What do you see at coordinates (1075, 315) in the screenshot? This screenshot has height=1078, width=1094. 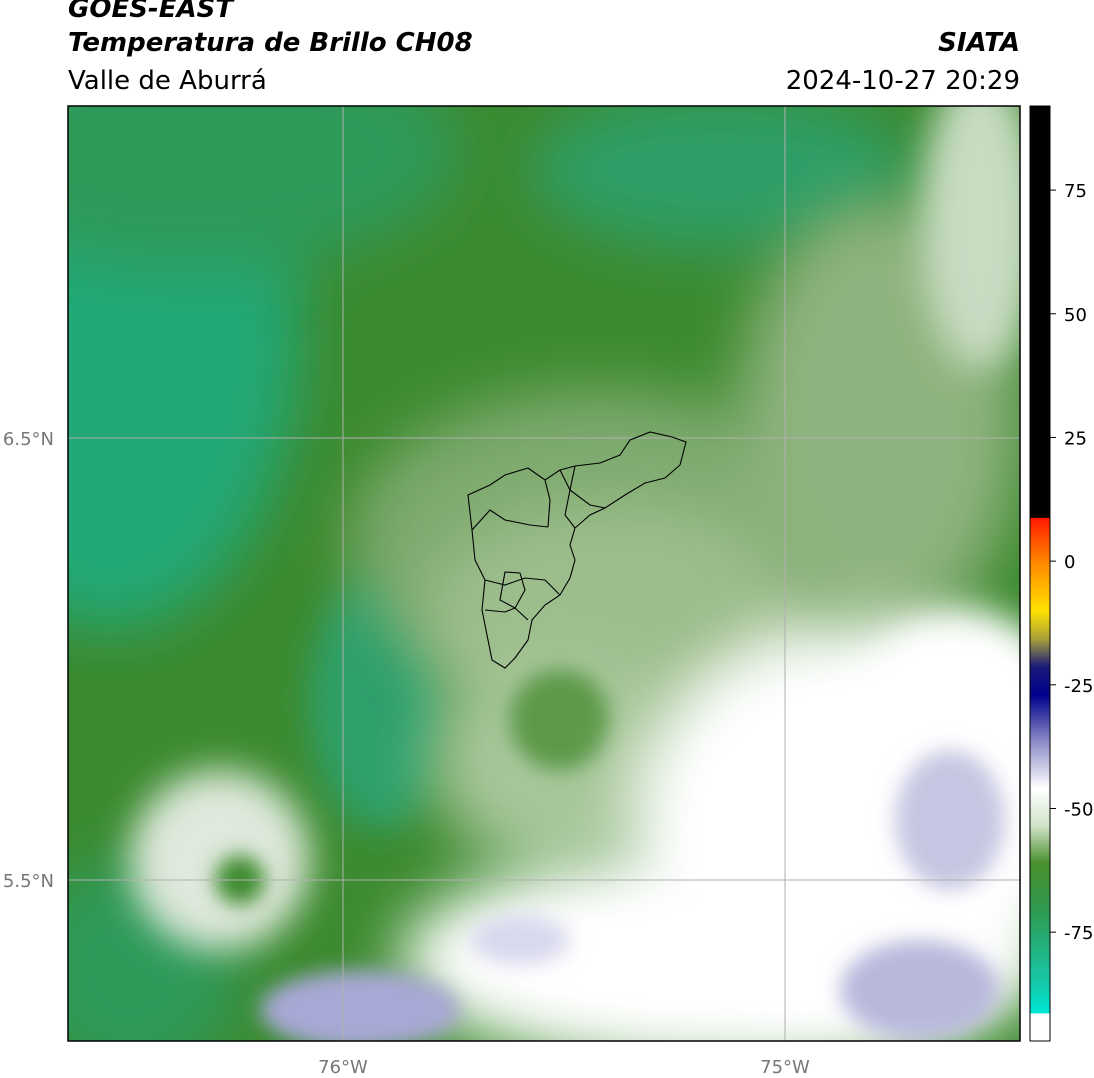 I see `colorbar-tick-label: 50` at bounding box center [1075, 315].